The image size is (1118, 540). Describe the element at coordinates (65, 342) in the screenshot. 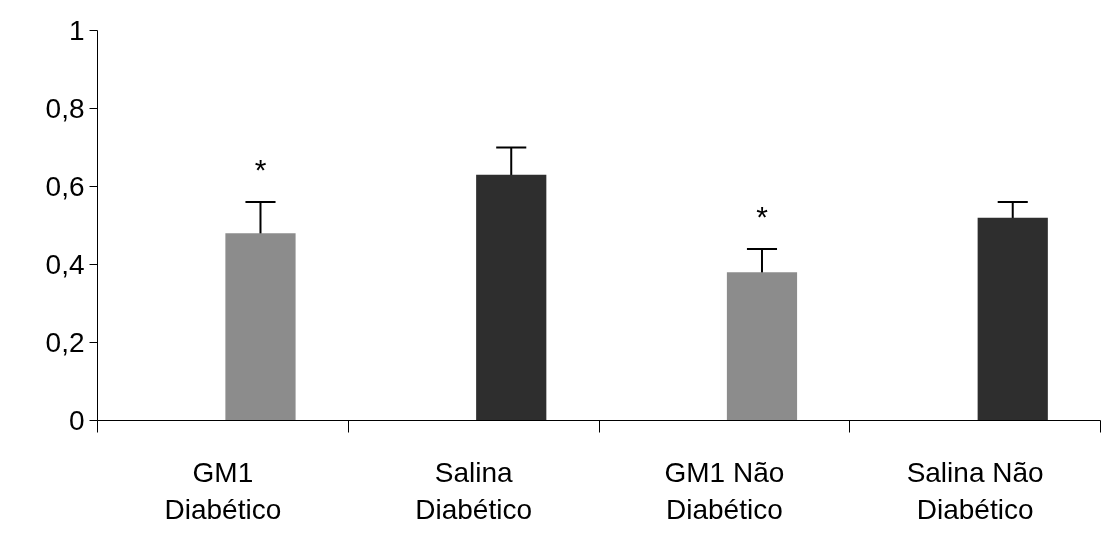

I see `y-tick-label: 0,2` at that location.